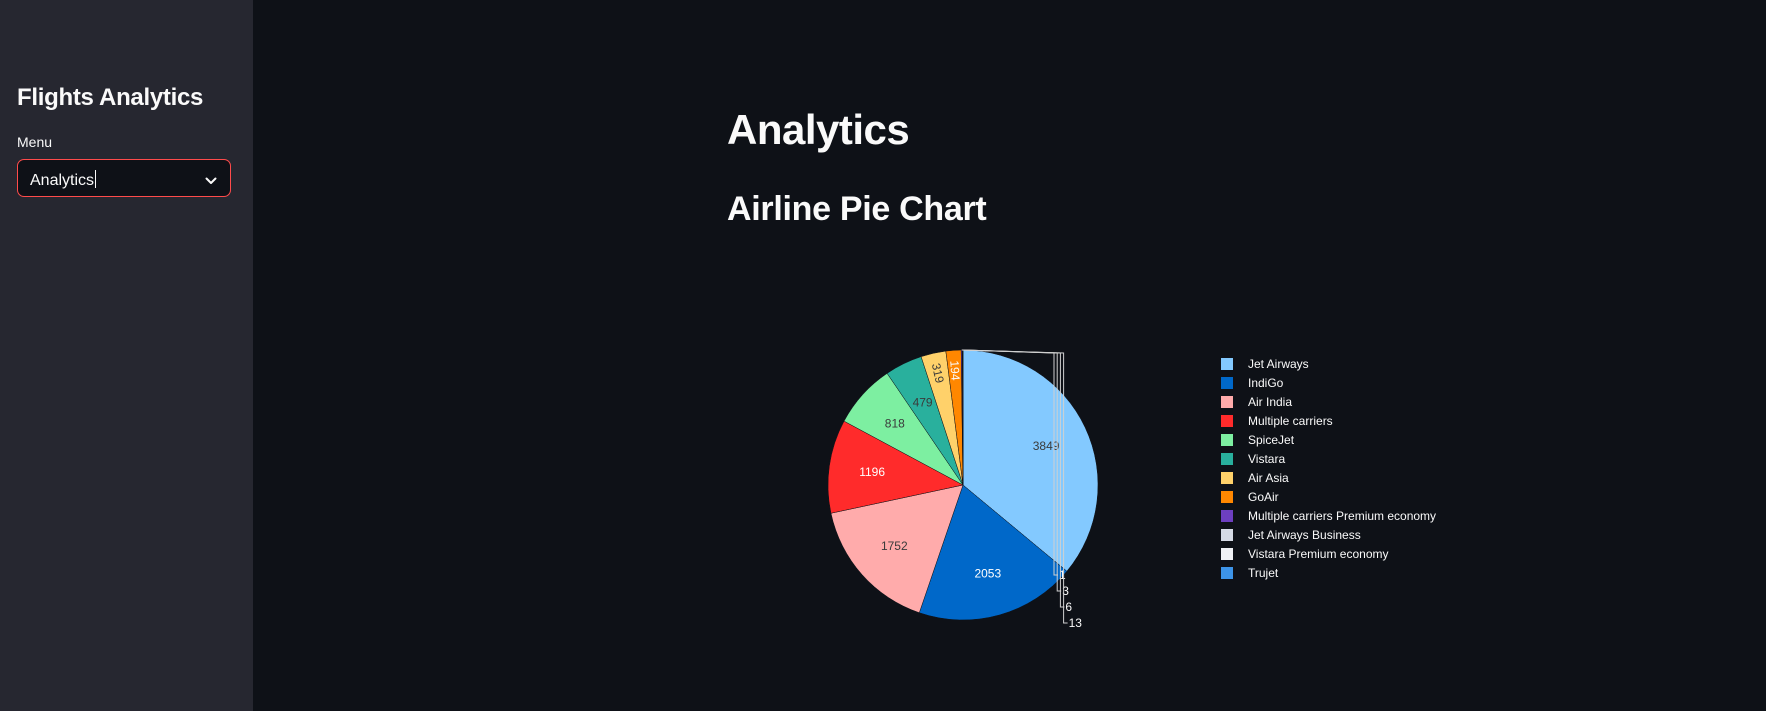 This screenshot has width=1766, height=711. I want to click on legend-label: Air Asia, so click(1268, 478).